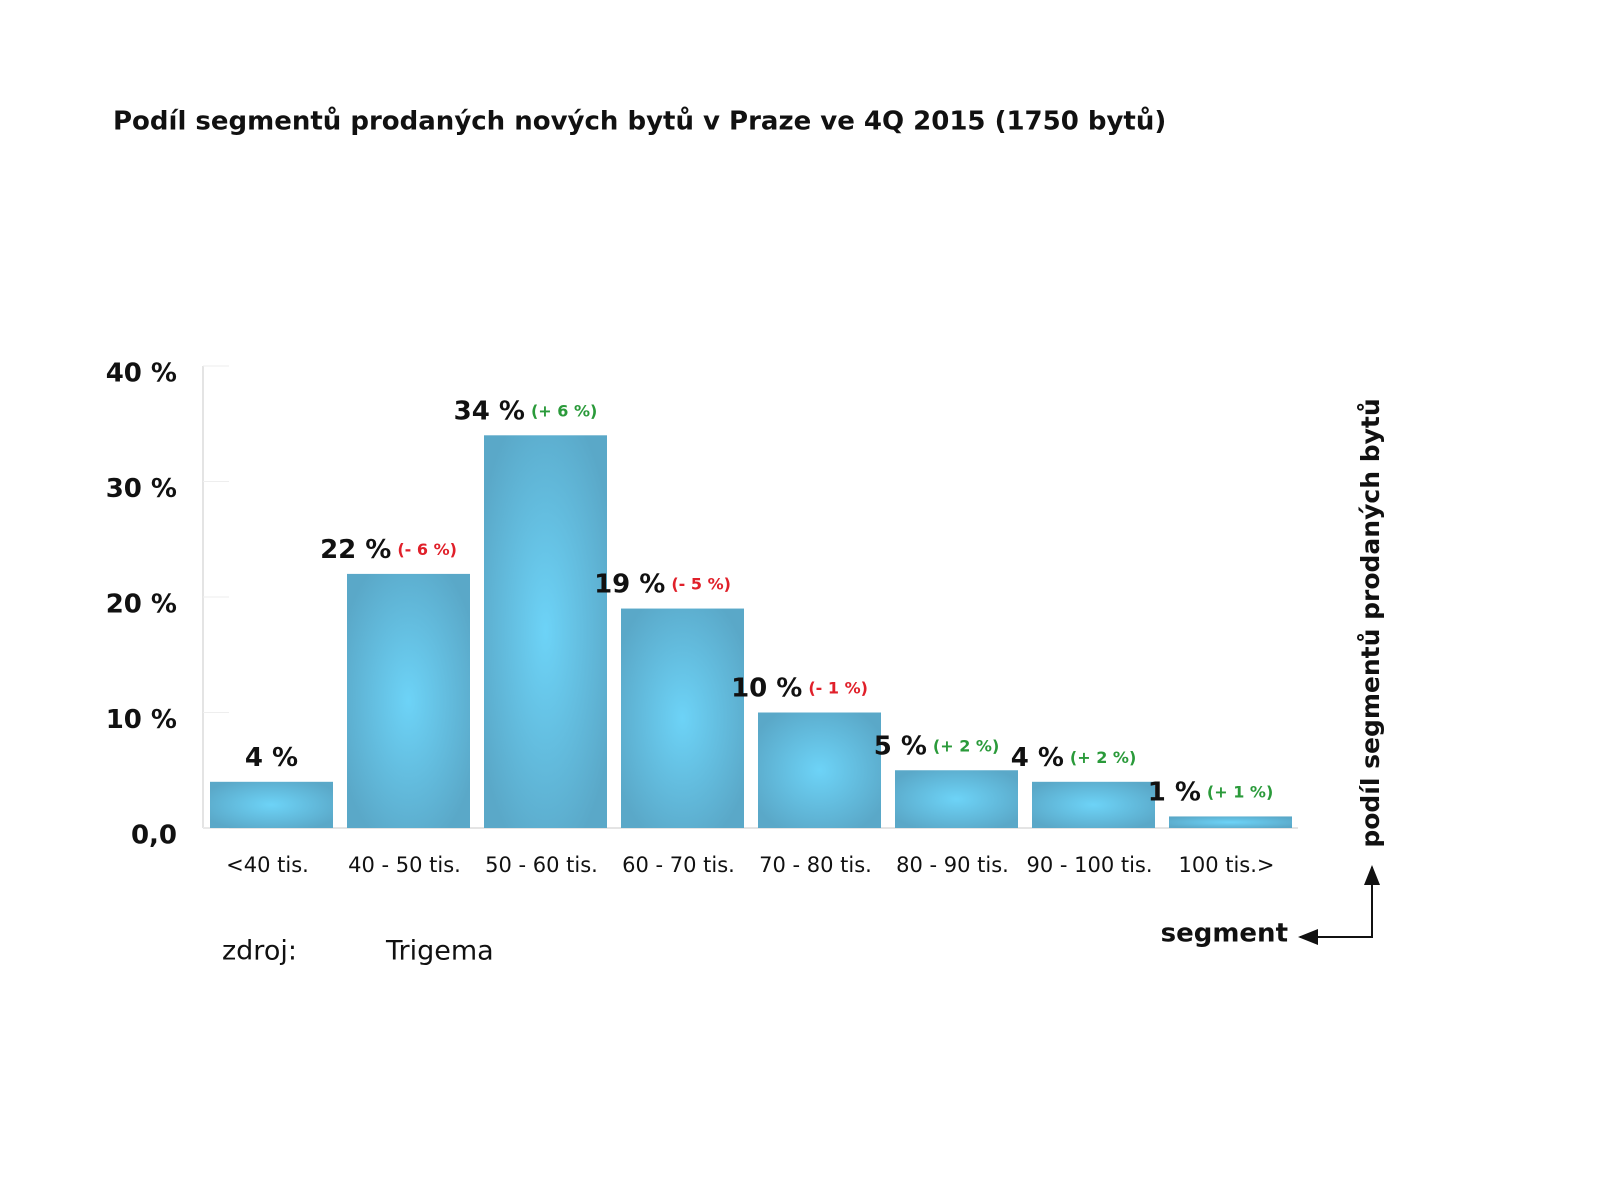  What do you see at coordinates (526, 411) in the screenshot?
I see `data-label: 34 % (+ 6 %)` at bounding box center [526, 411].